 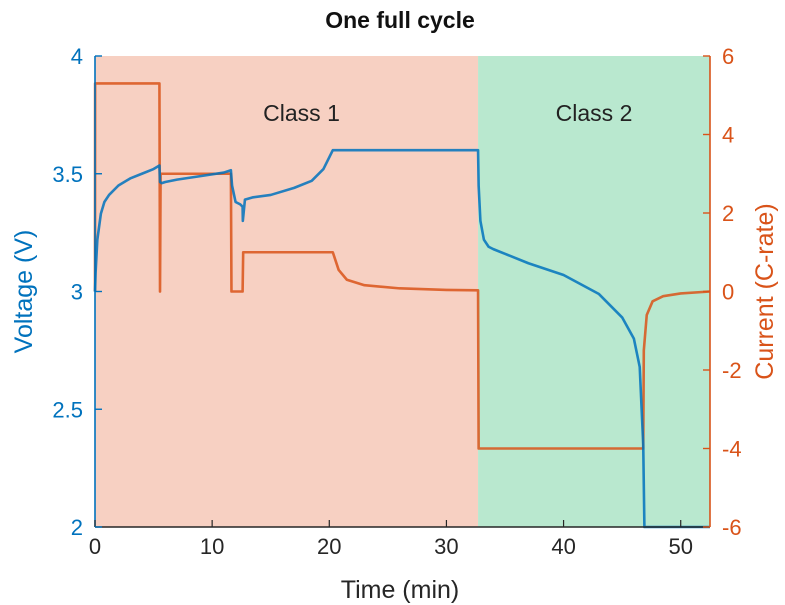 I want to click on y-right-tick-label: 6, so click(x=728, y=56).